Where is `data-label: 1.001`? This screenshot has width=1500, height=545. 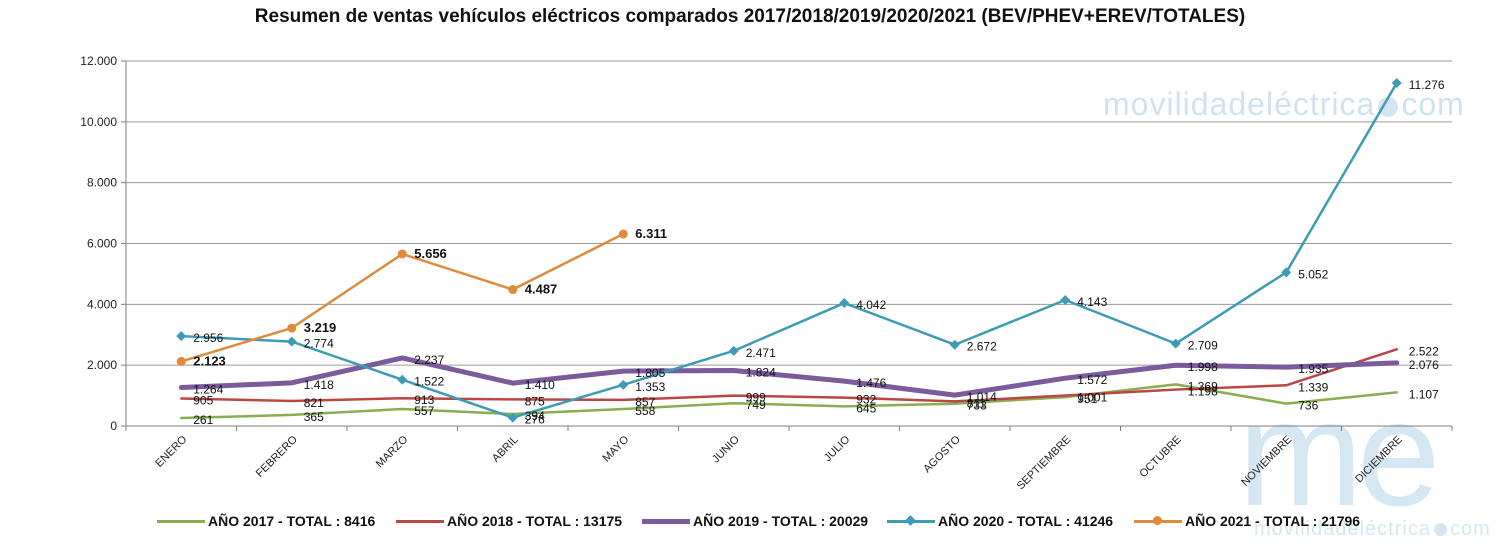 data-label: 1.001 is located at coordinates (1092, 398).